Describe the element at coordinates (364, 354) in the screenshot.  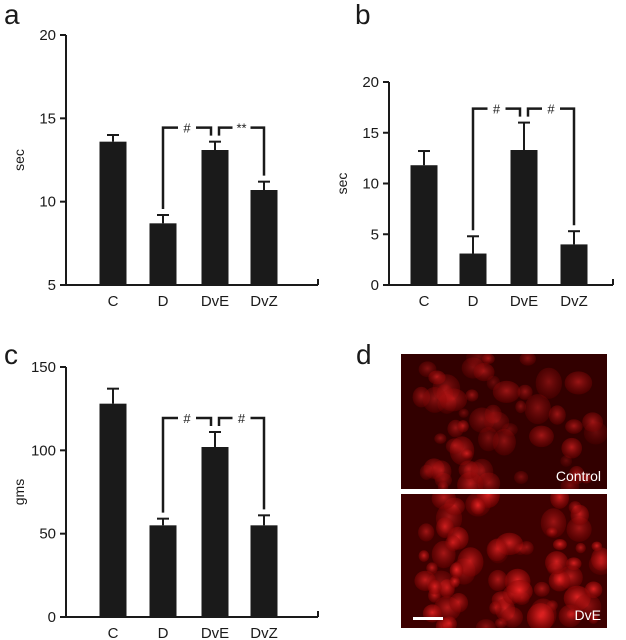
I see `panel-letter: d` at that location.